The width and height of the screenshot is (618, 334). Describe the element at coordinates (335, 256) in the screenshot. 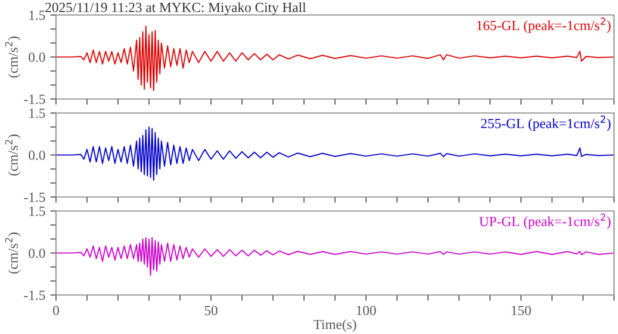

I see `line-series` at that location.